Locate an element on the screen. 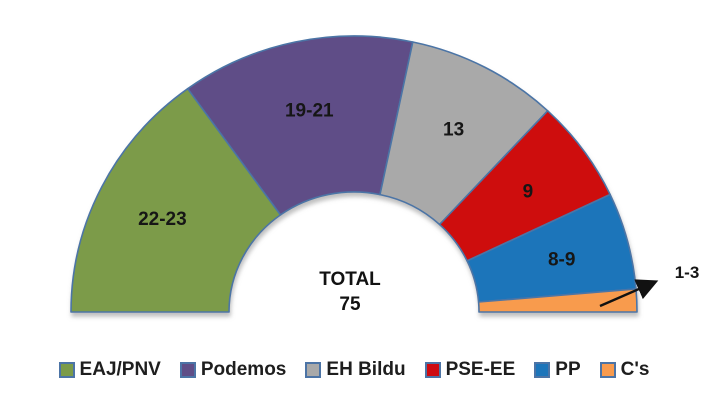 The image size is (708, 400). slice-label-eaj-pnv: 22-23 is located at coordinates (162, 219).